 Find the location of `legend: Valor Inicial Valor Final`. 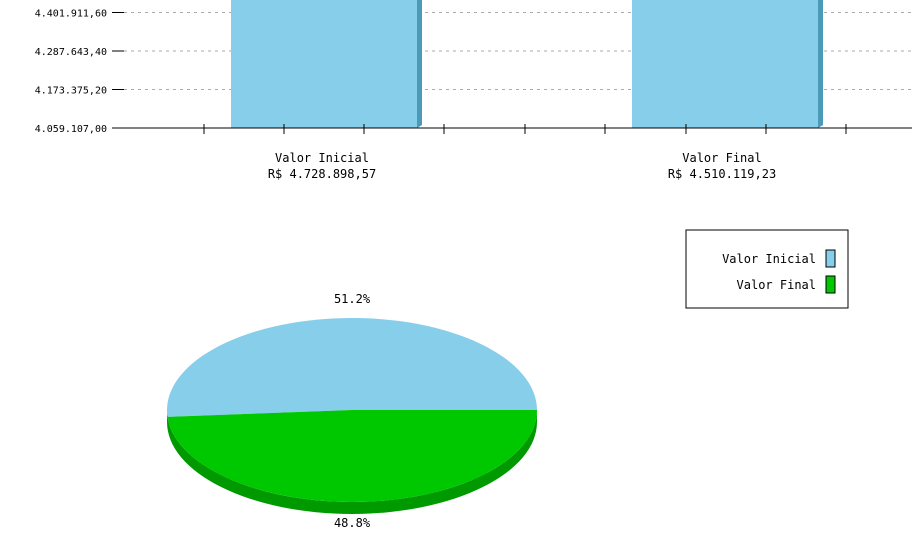

legend: Valor Inicial Valor Final is located at coordinates (767, 269).